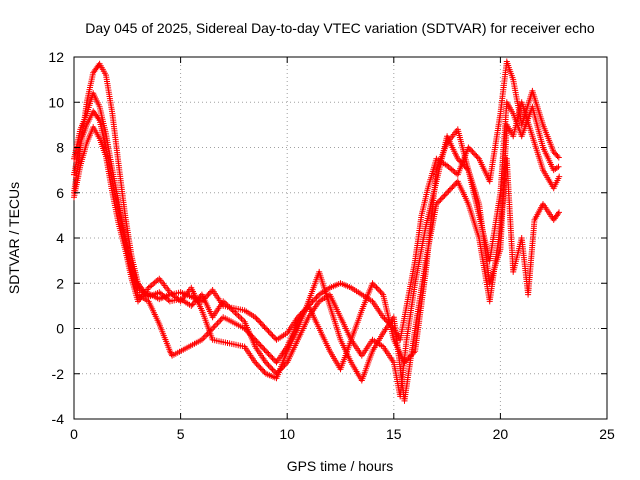  I want to click on y-tick-label: 10, so click(56, 102).